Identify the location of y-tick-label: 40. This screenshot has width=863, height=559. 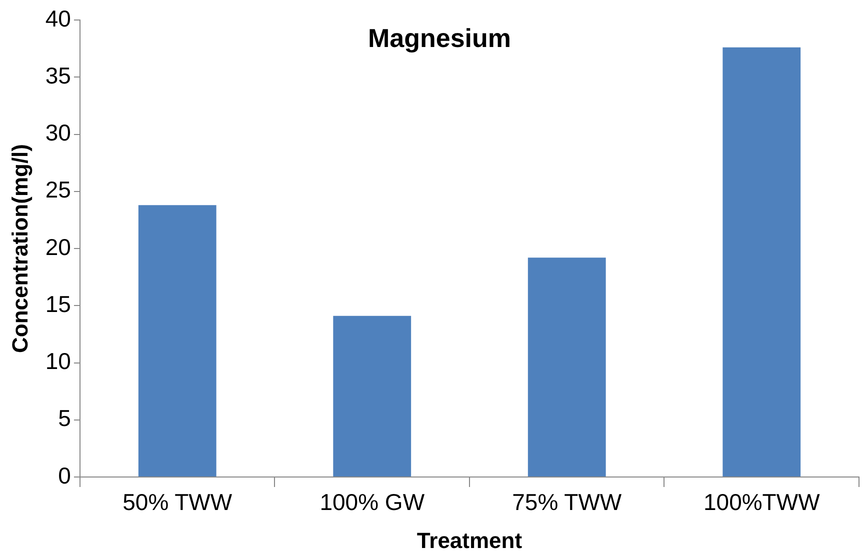
(58, 18).